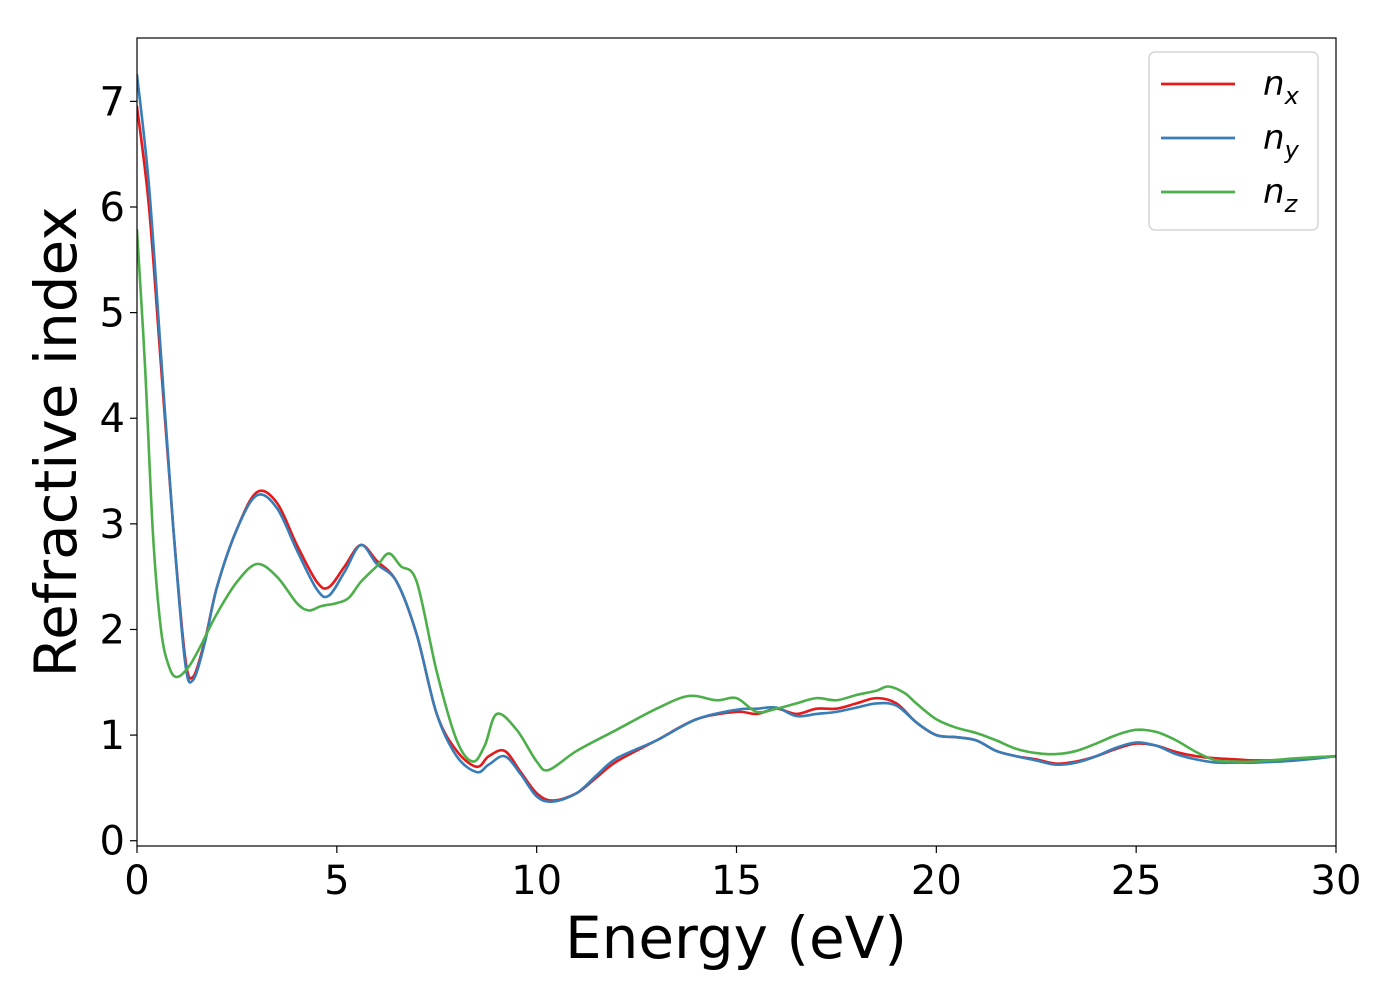 The image size is (1400, 1000). I want to click on legend: nx ny nz, so click(1233, 141).